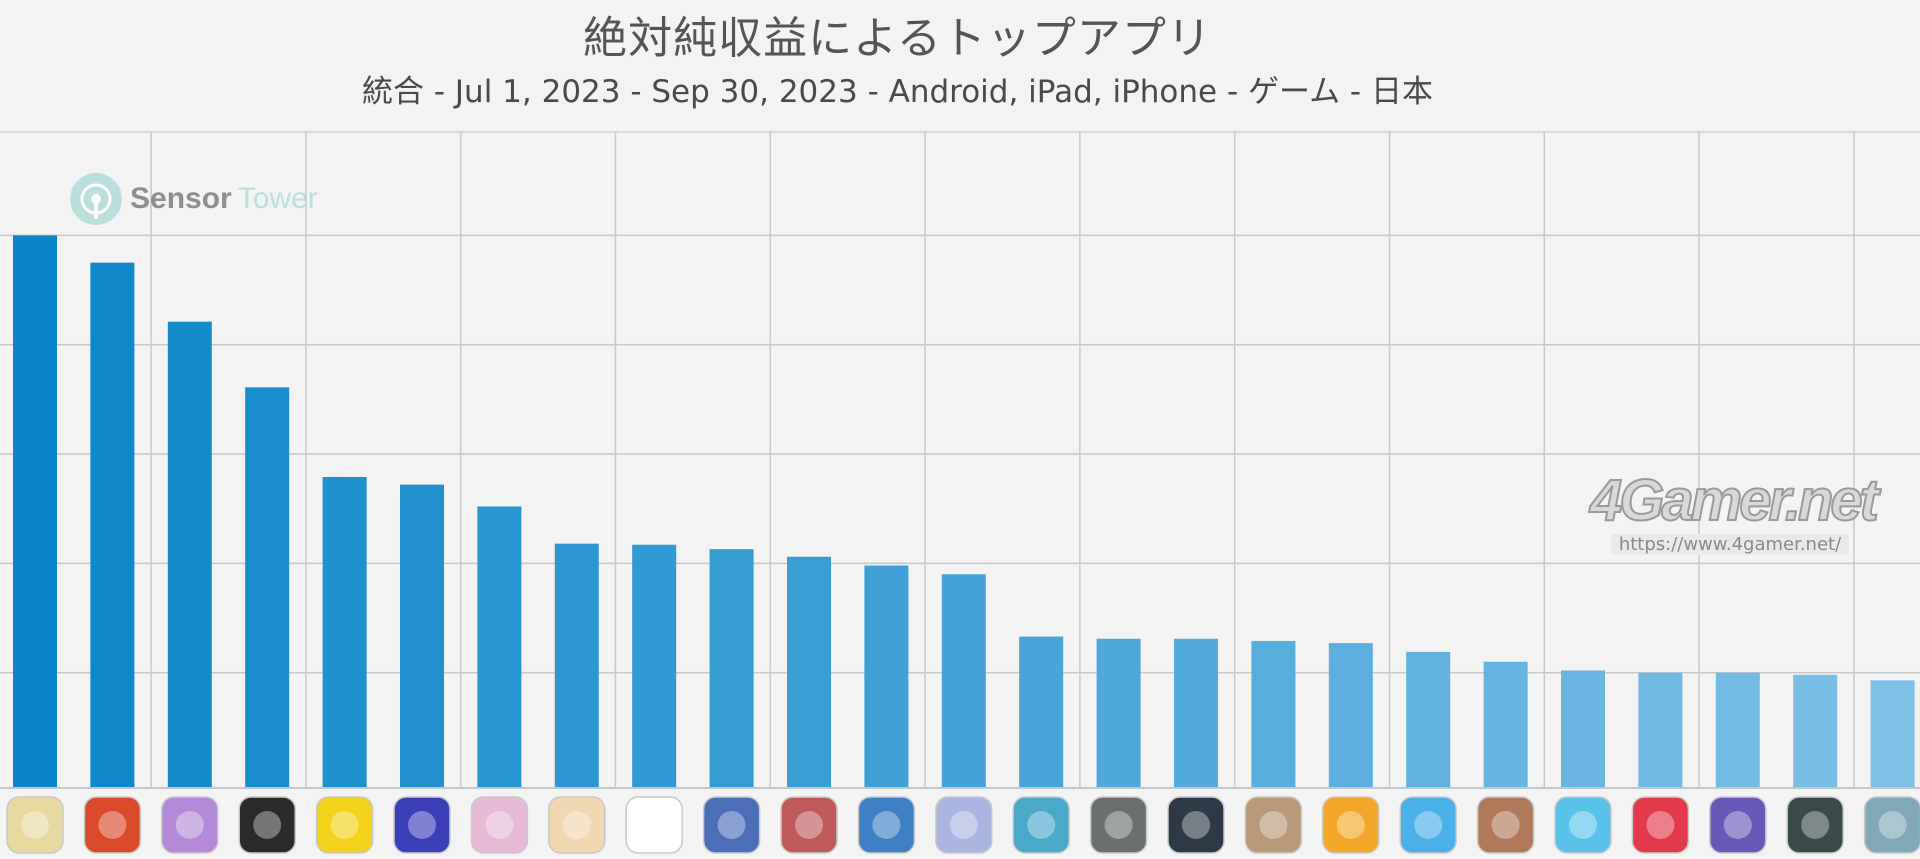 The width and height of the screenshot is (1920, 859). What do you see at coordinates (1891, 825) in the screenshot?
I see `hero-game-icon` at bounding box center [1891, 825].